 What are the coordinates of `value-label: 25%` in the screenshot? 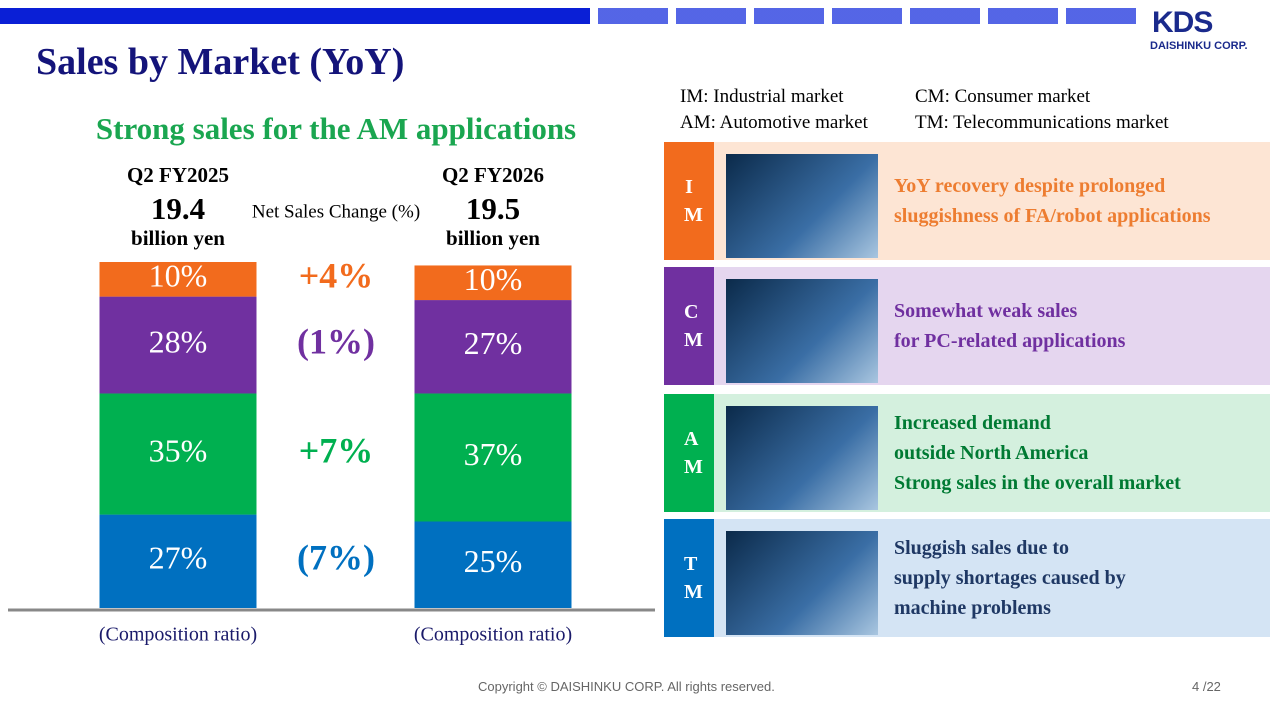 It's located at (493, 561).